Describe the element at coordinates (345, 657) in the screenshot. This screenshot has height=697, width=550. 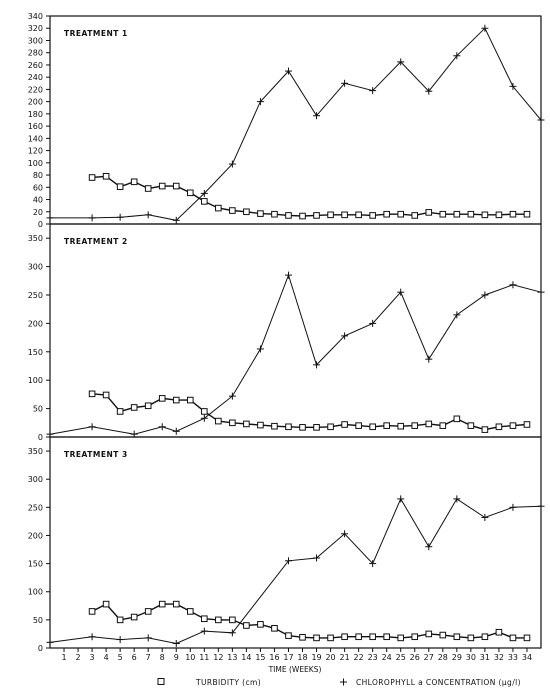
I see `x-tick-label: 21` at that location.